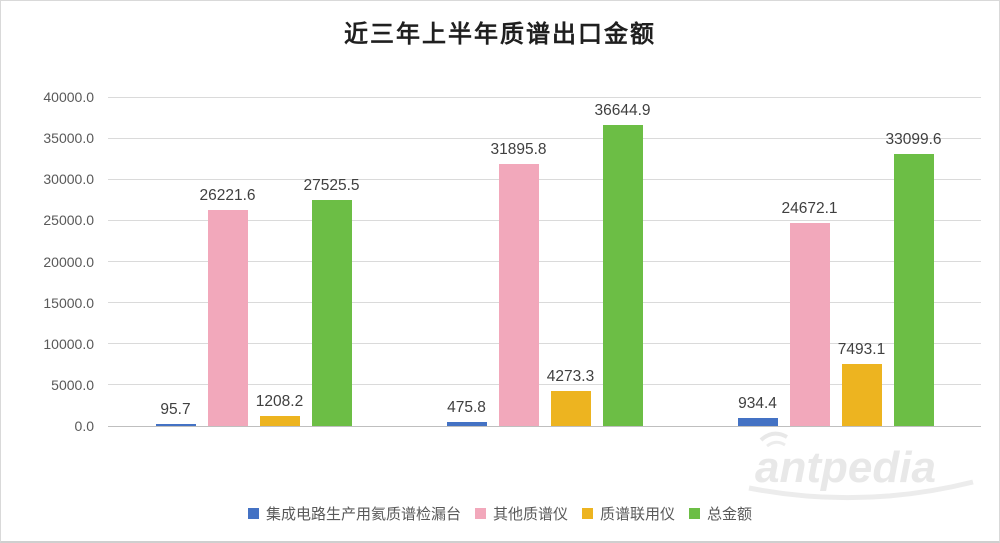 The height and width of the screenshot is (543, 1000). I want to click on bar-value-label: 1208.2, so click(279, 402).